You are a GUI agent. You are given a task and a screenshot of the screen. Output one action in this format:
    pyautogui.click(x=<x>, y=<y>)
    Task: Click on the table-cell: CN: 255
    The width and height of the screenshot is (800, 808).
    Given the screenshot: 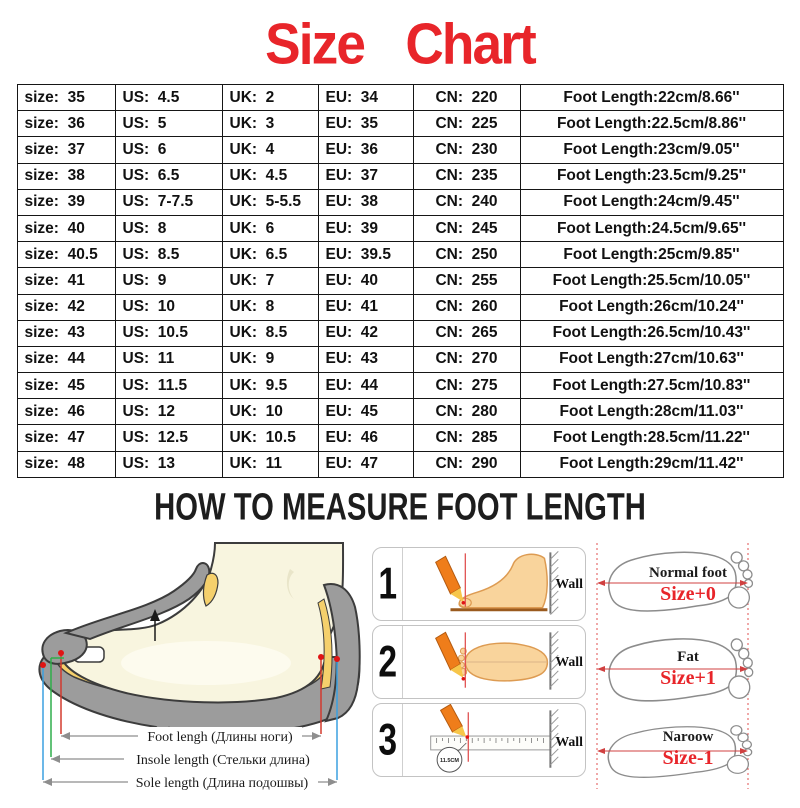 What is the action you would take?
    pyautogui.click(x=466, y=281)
    